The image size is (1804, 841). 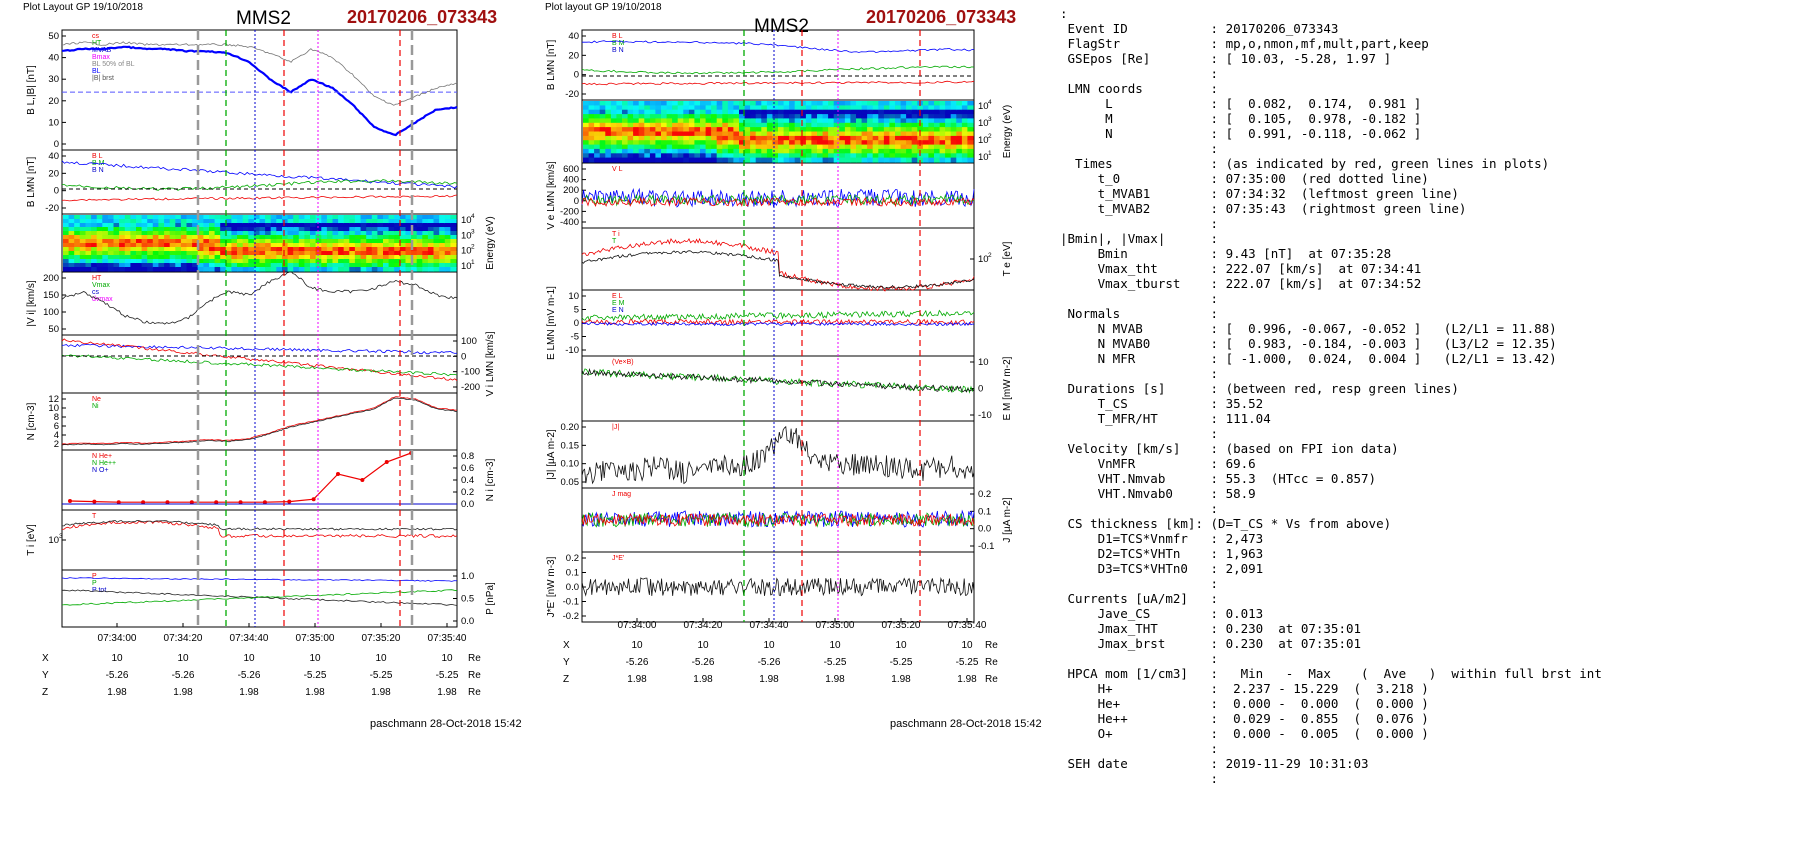 I want to click on y-axis-label: E M [mW m-2], so click(x=1007, y=388).